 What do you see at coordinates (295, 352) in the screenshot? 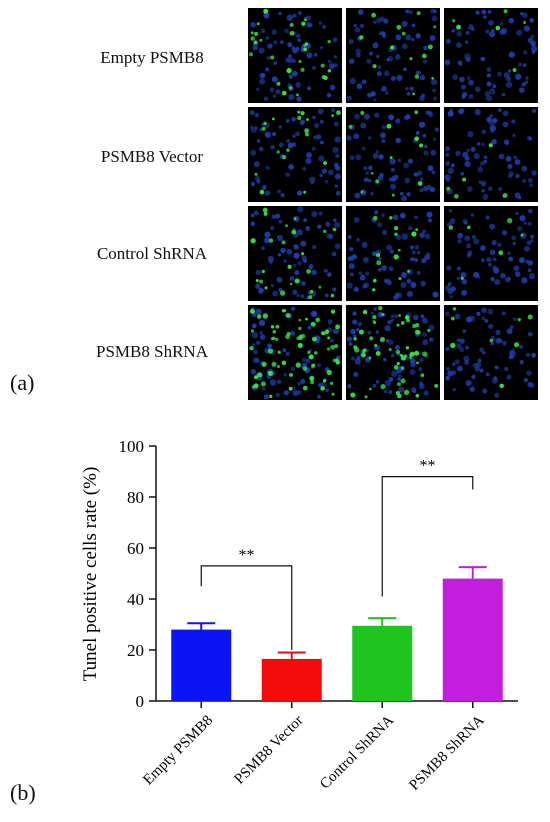
I see `micrograph-r4-c1` at bounding box center [295, 352].